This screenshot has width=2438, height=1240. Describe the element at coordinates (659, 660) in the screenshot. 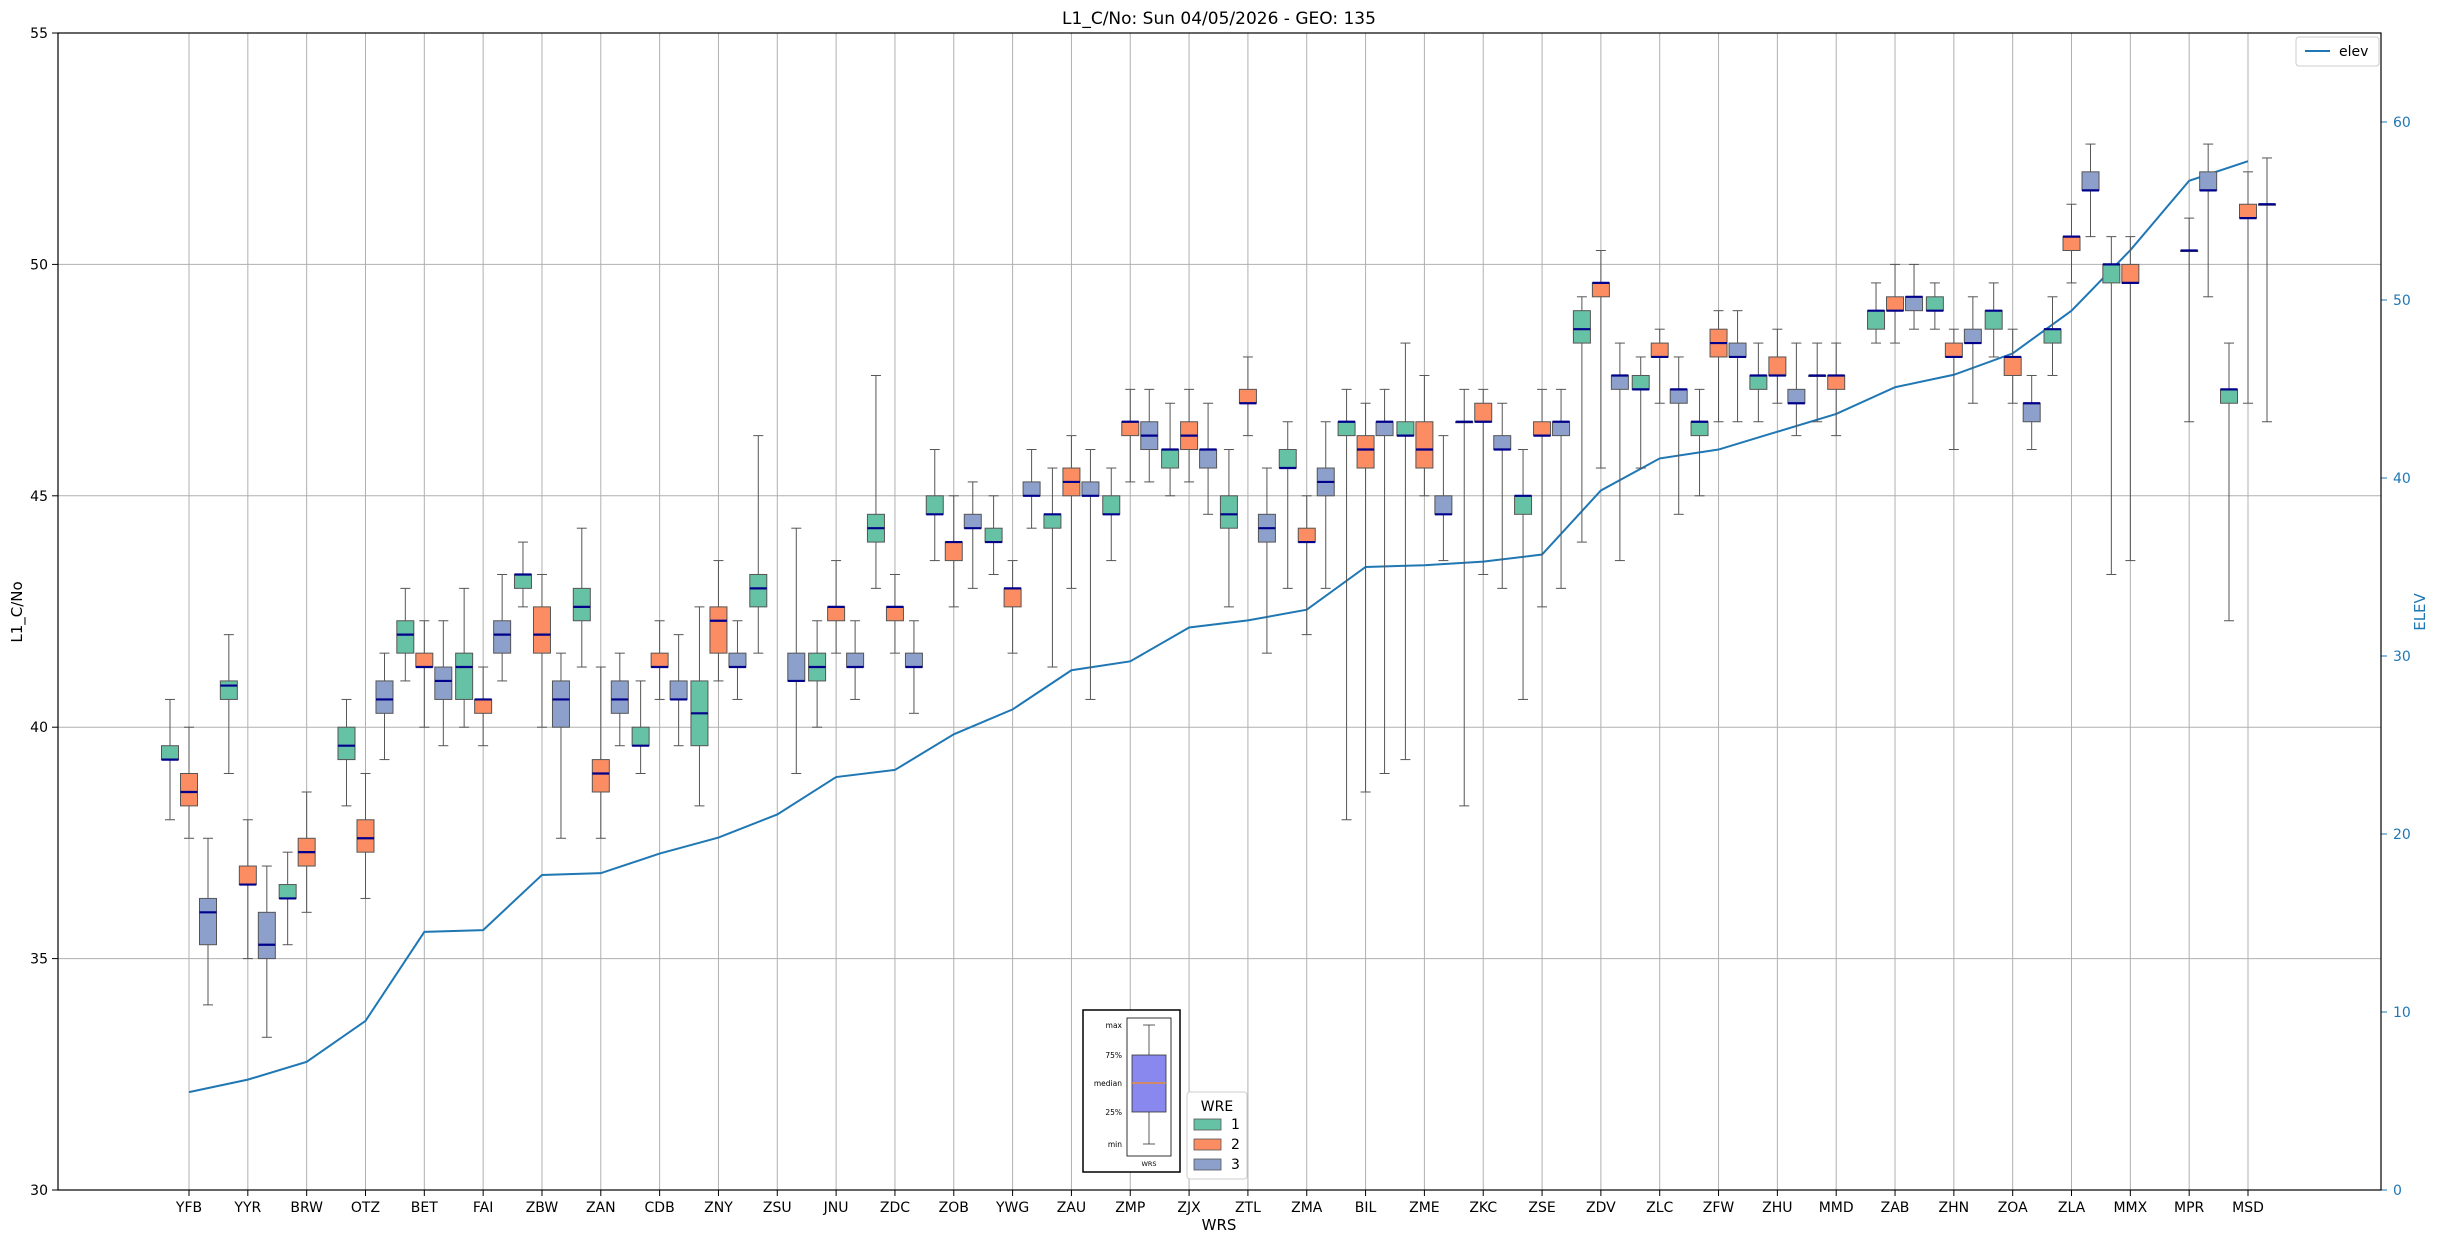

I see `box-CDB-wre2` at that location.